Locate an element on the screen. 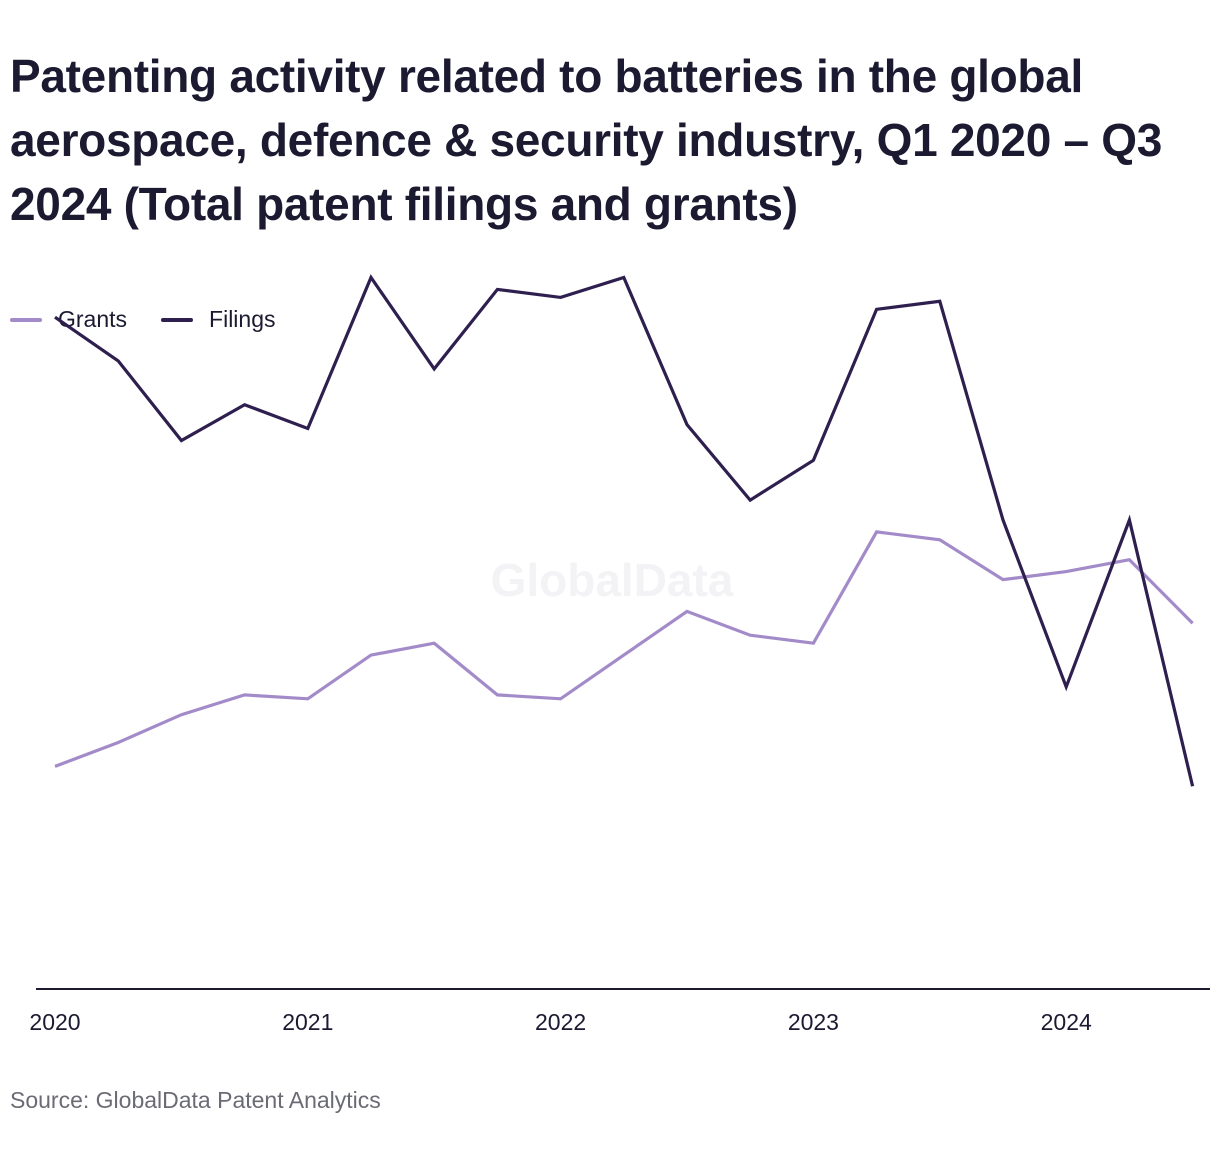 The image size is (1220, 1160). x-tick-label: 2022 is located at coordinates (560, 1022).